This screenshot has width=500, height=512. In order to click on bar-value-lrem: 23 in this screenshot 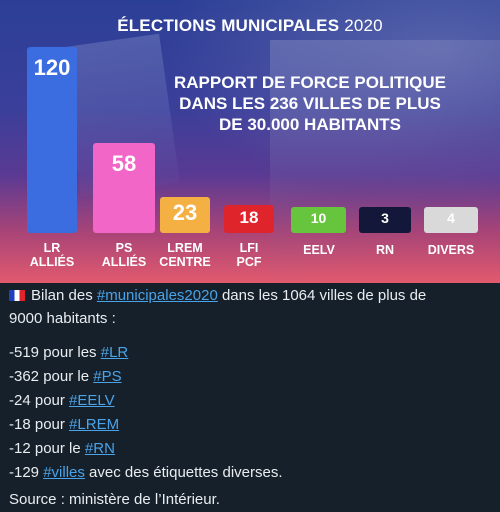, I will do `click(185, 212)`.